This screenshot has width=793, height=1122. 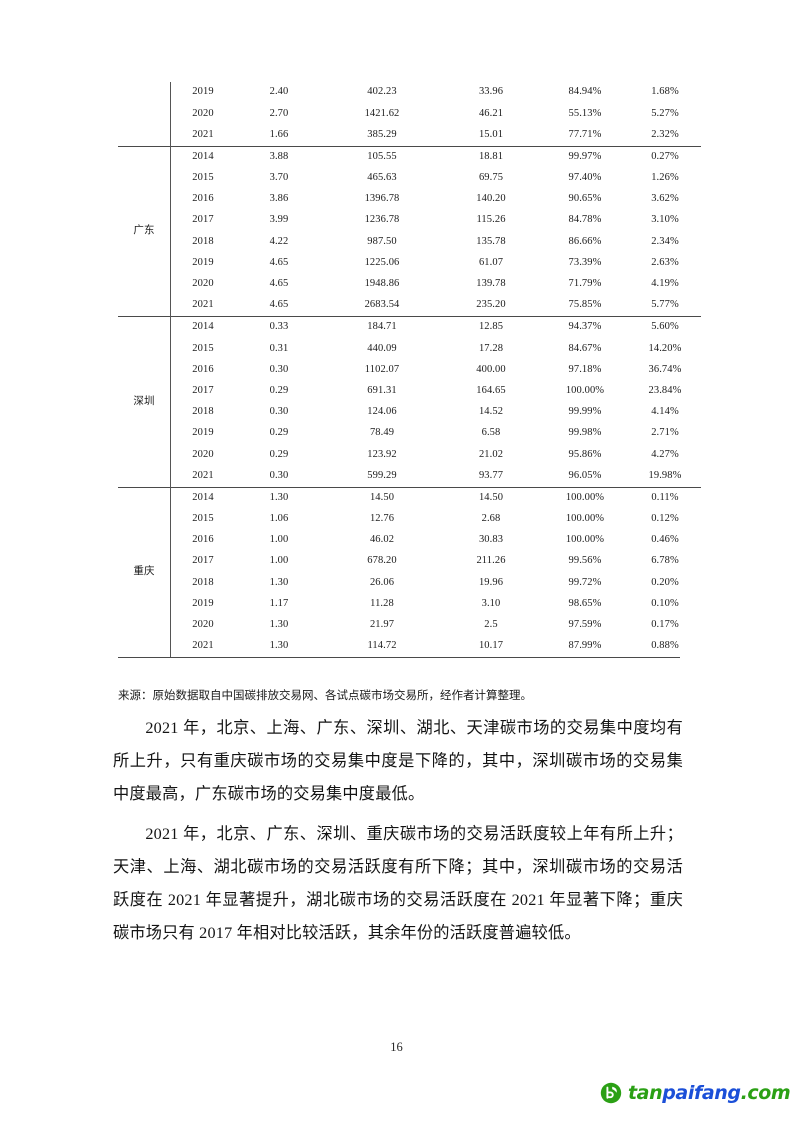 I want to click on table-row: 2015 1.06 12.76 2.68 100.00% 0.12%, so click(x=409, y=519).